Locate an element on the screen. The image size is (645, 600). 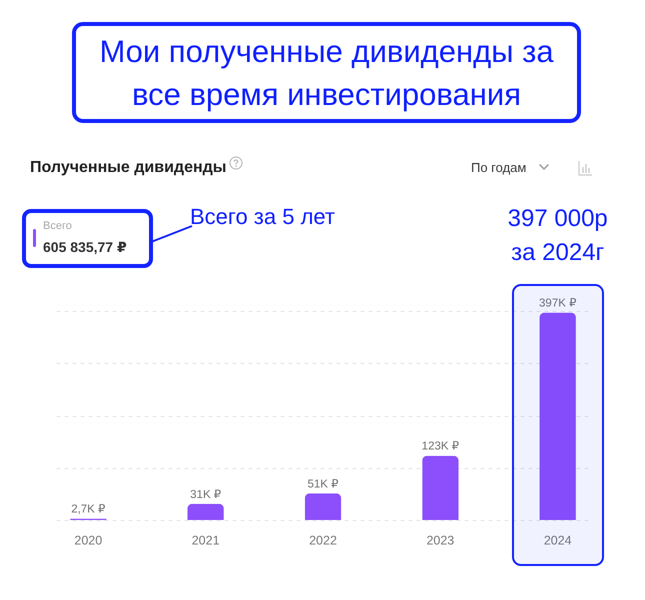
text: 605 835,77 ₽ is located at coordinates (85, 247).